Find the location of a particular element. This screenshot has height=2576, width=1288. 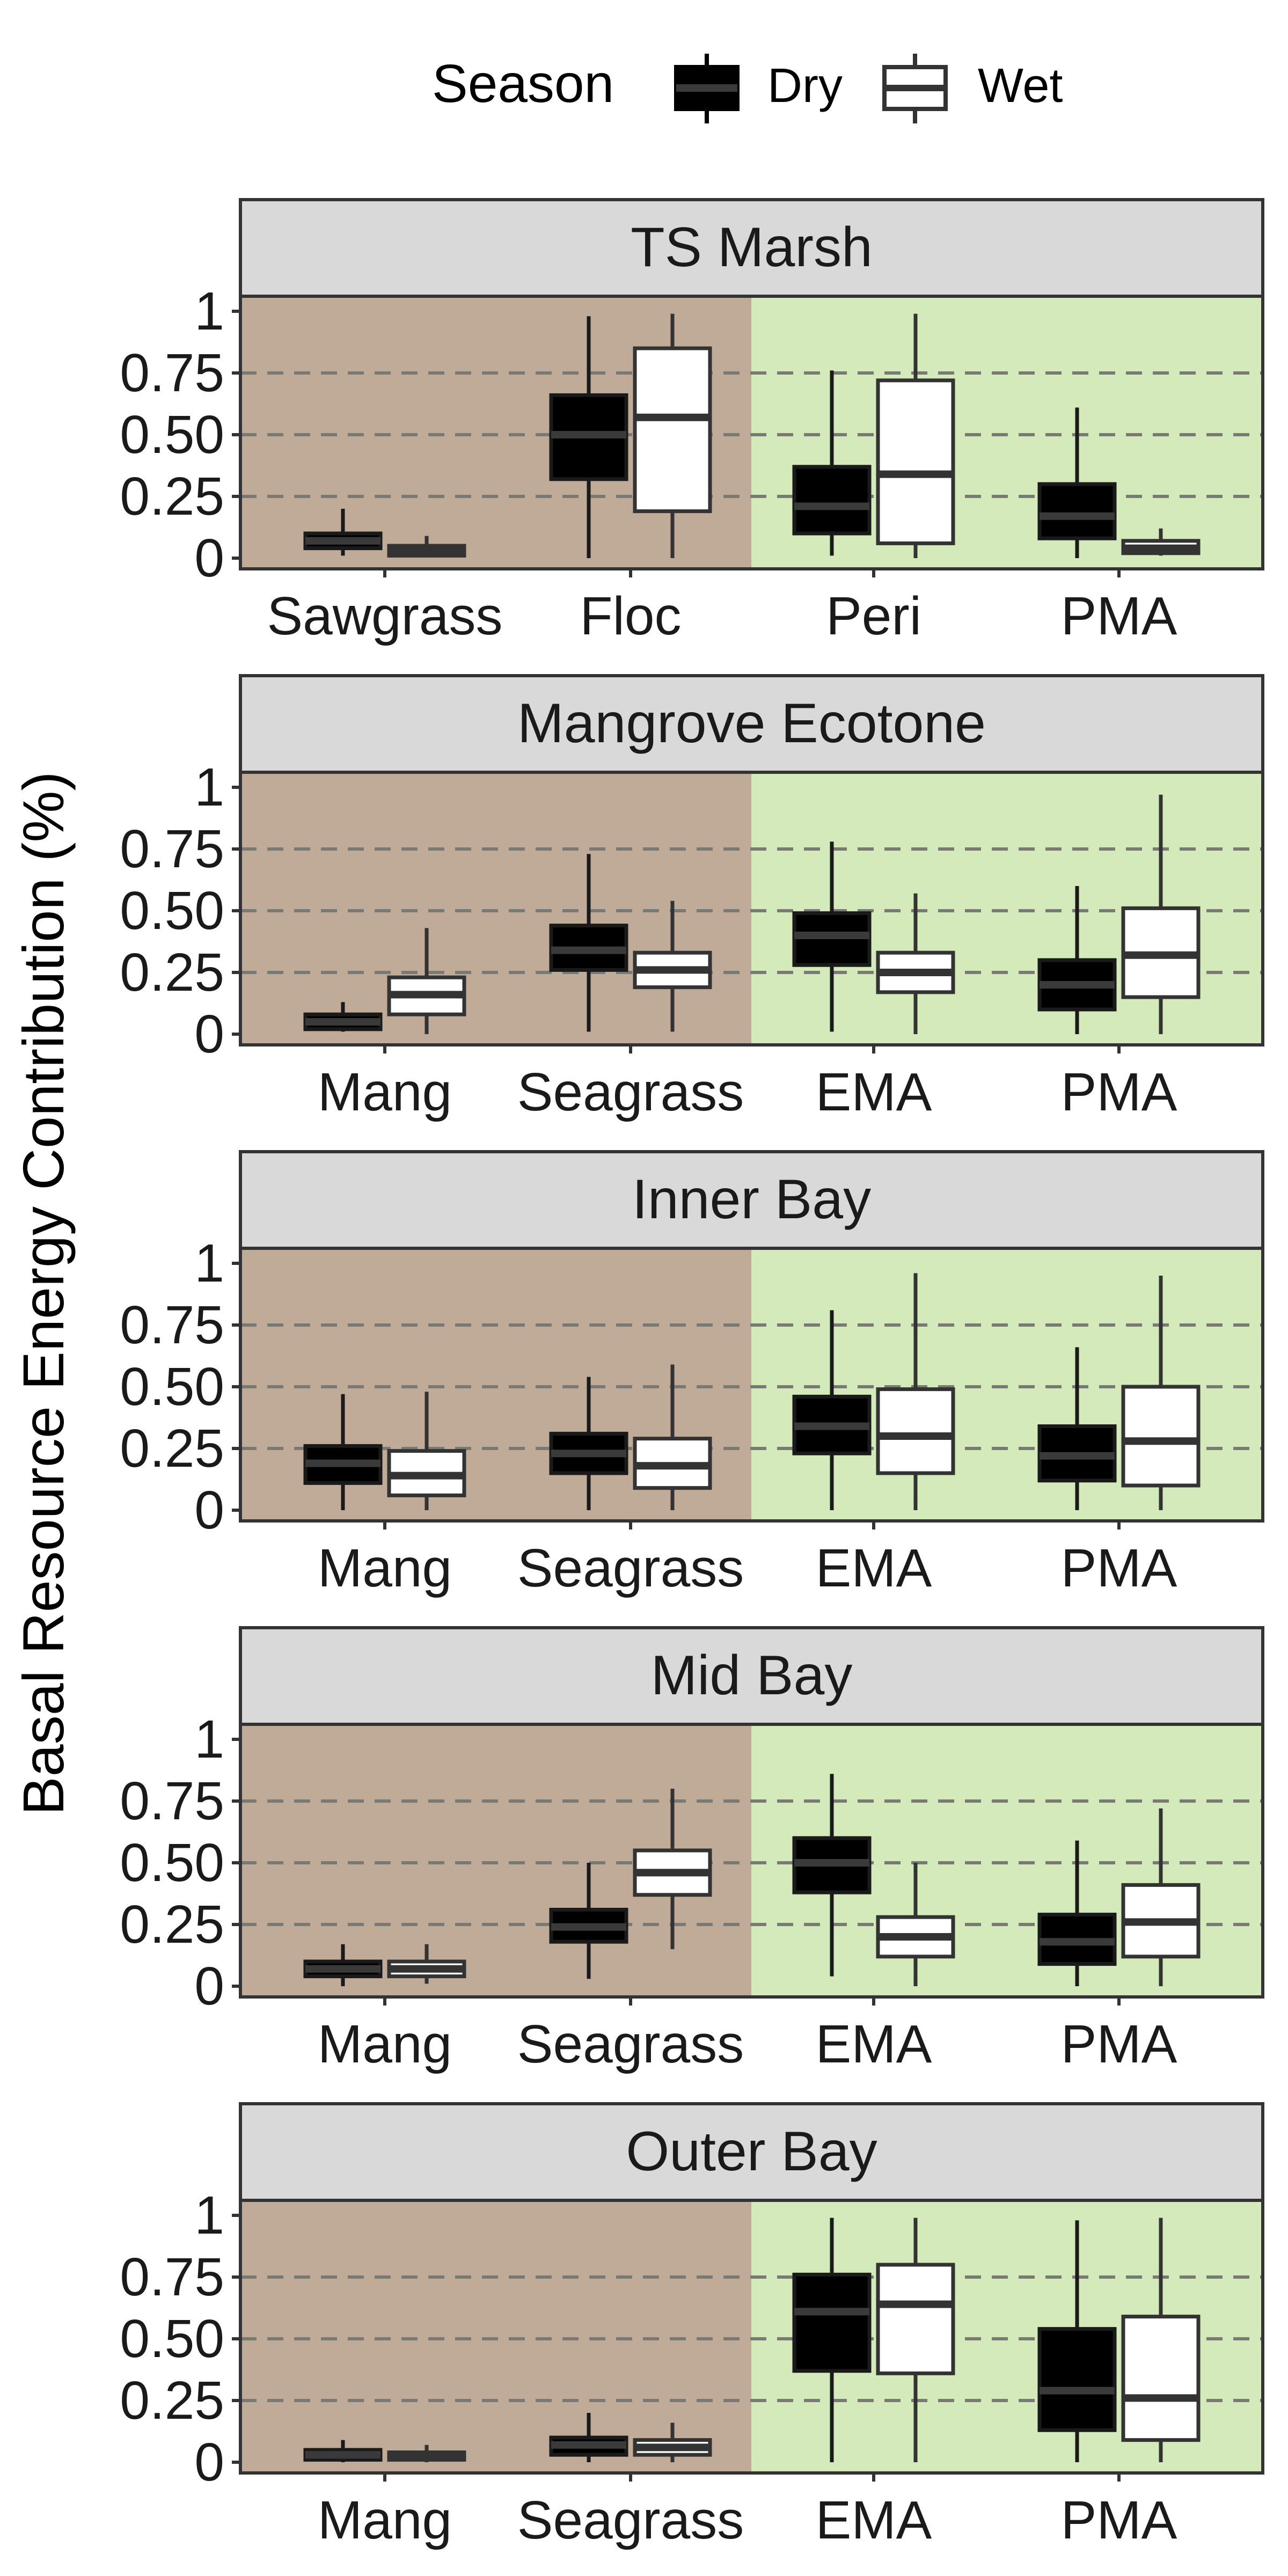

legend: Season Dry Wet is located at coordinates (747, 88).